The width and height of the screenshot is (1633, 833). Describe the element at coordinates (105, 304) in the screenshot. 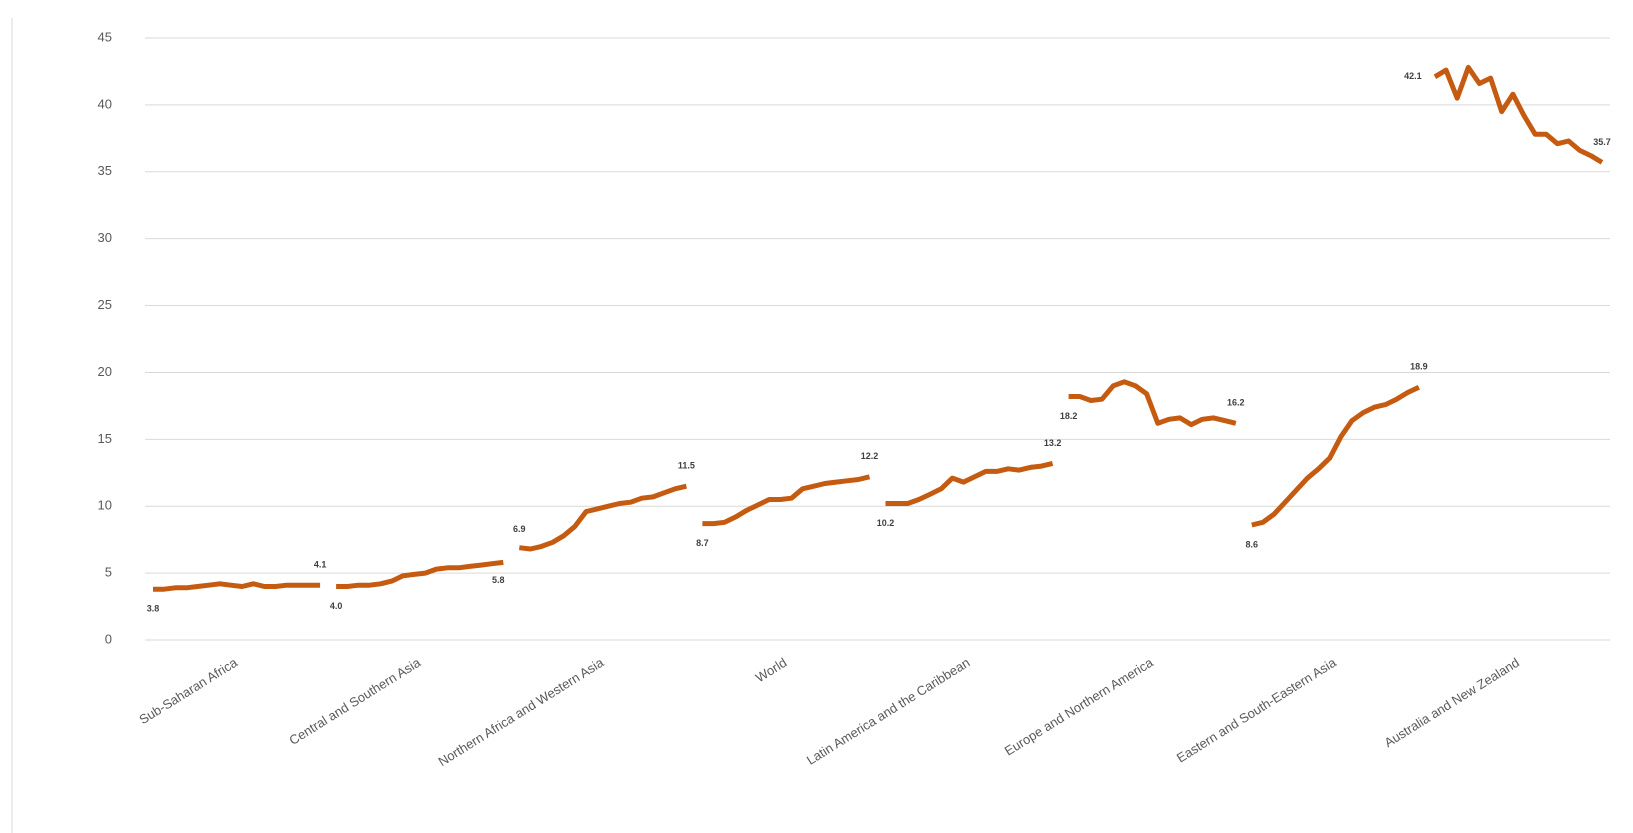

I see `y-tick-label: 25` at that location.